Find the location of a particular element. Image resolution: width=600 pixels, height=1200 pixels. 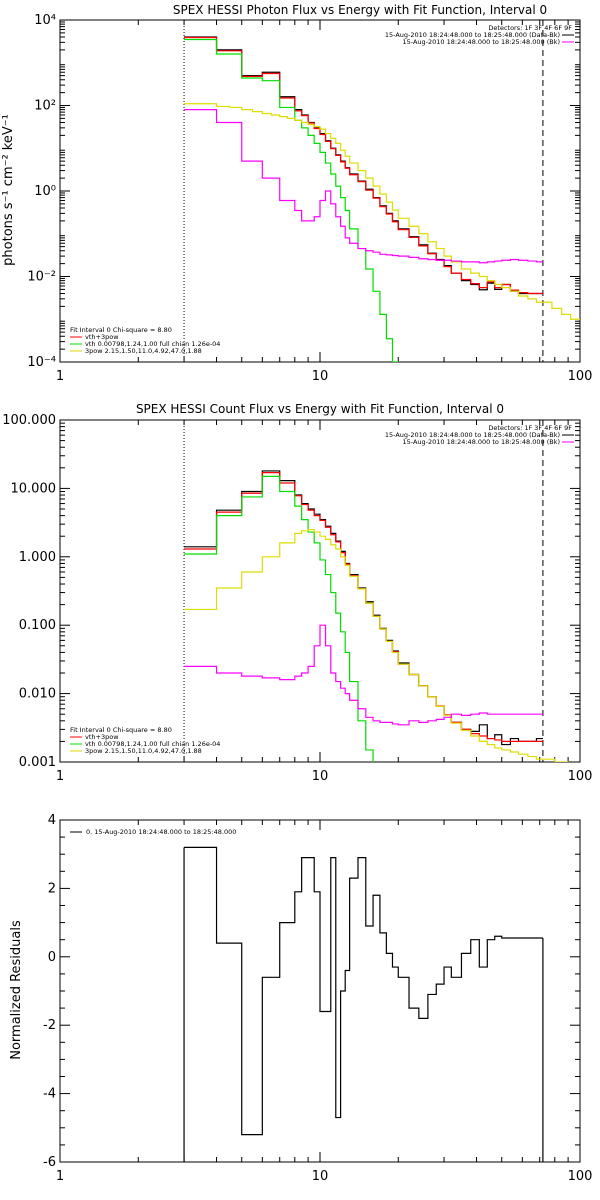

y-tick-label: 4 is located at coordinates (52, 820).